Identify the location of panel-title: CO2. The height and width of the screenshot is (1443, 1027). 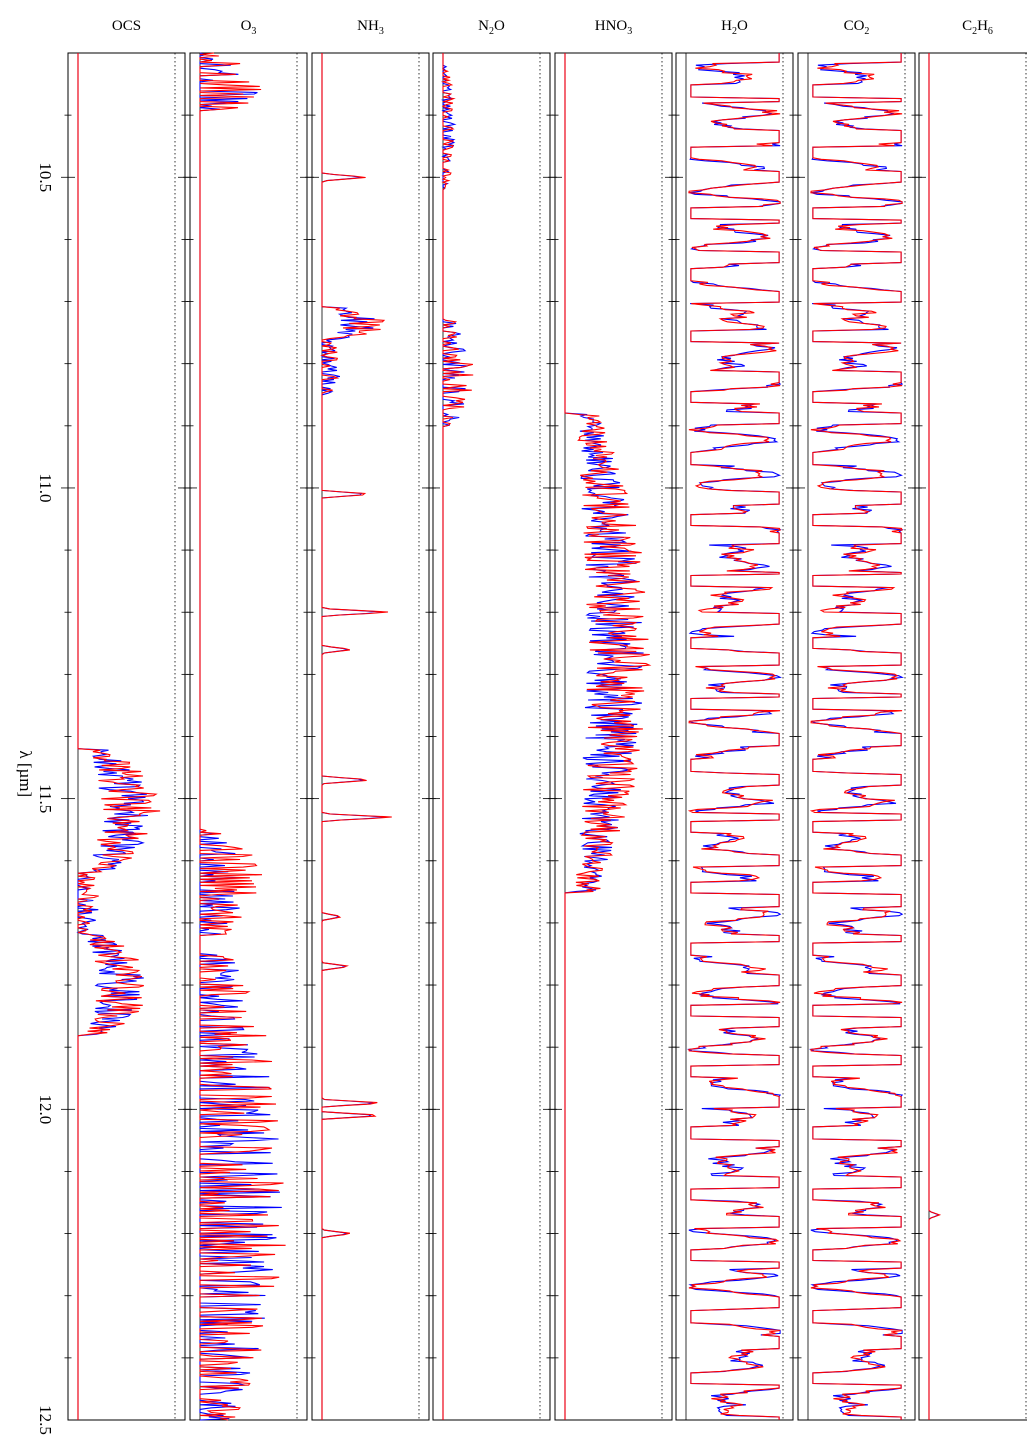
(857, 27).